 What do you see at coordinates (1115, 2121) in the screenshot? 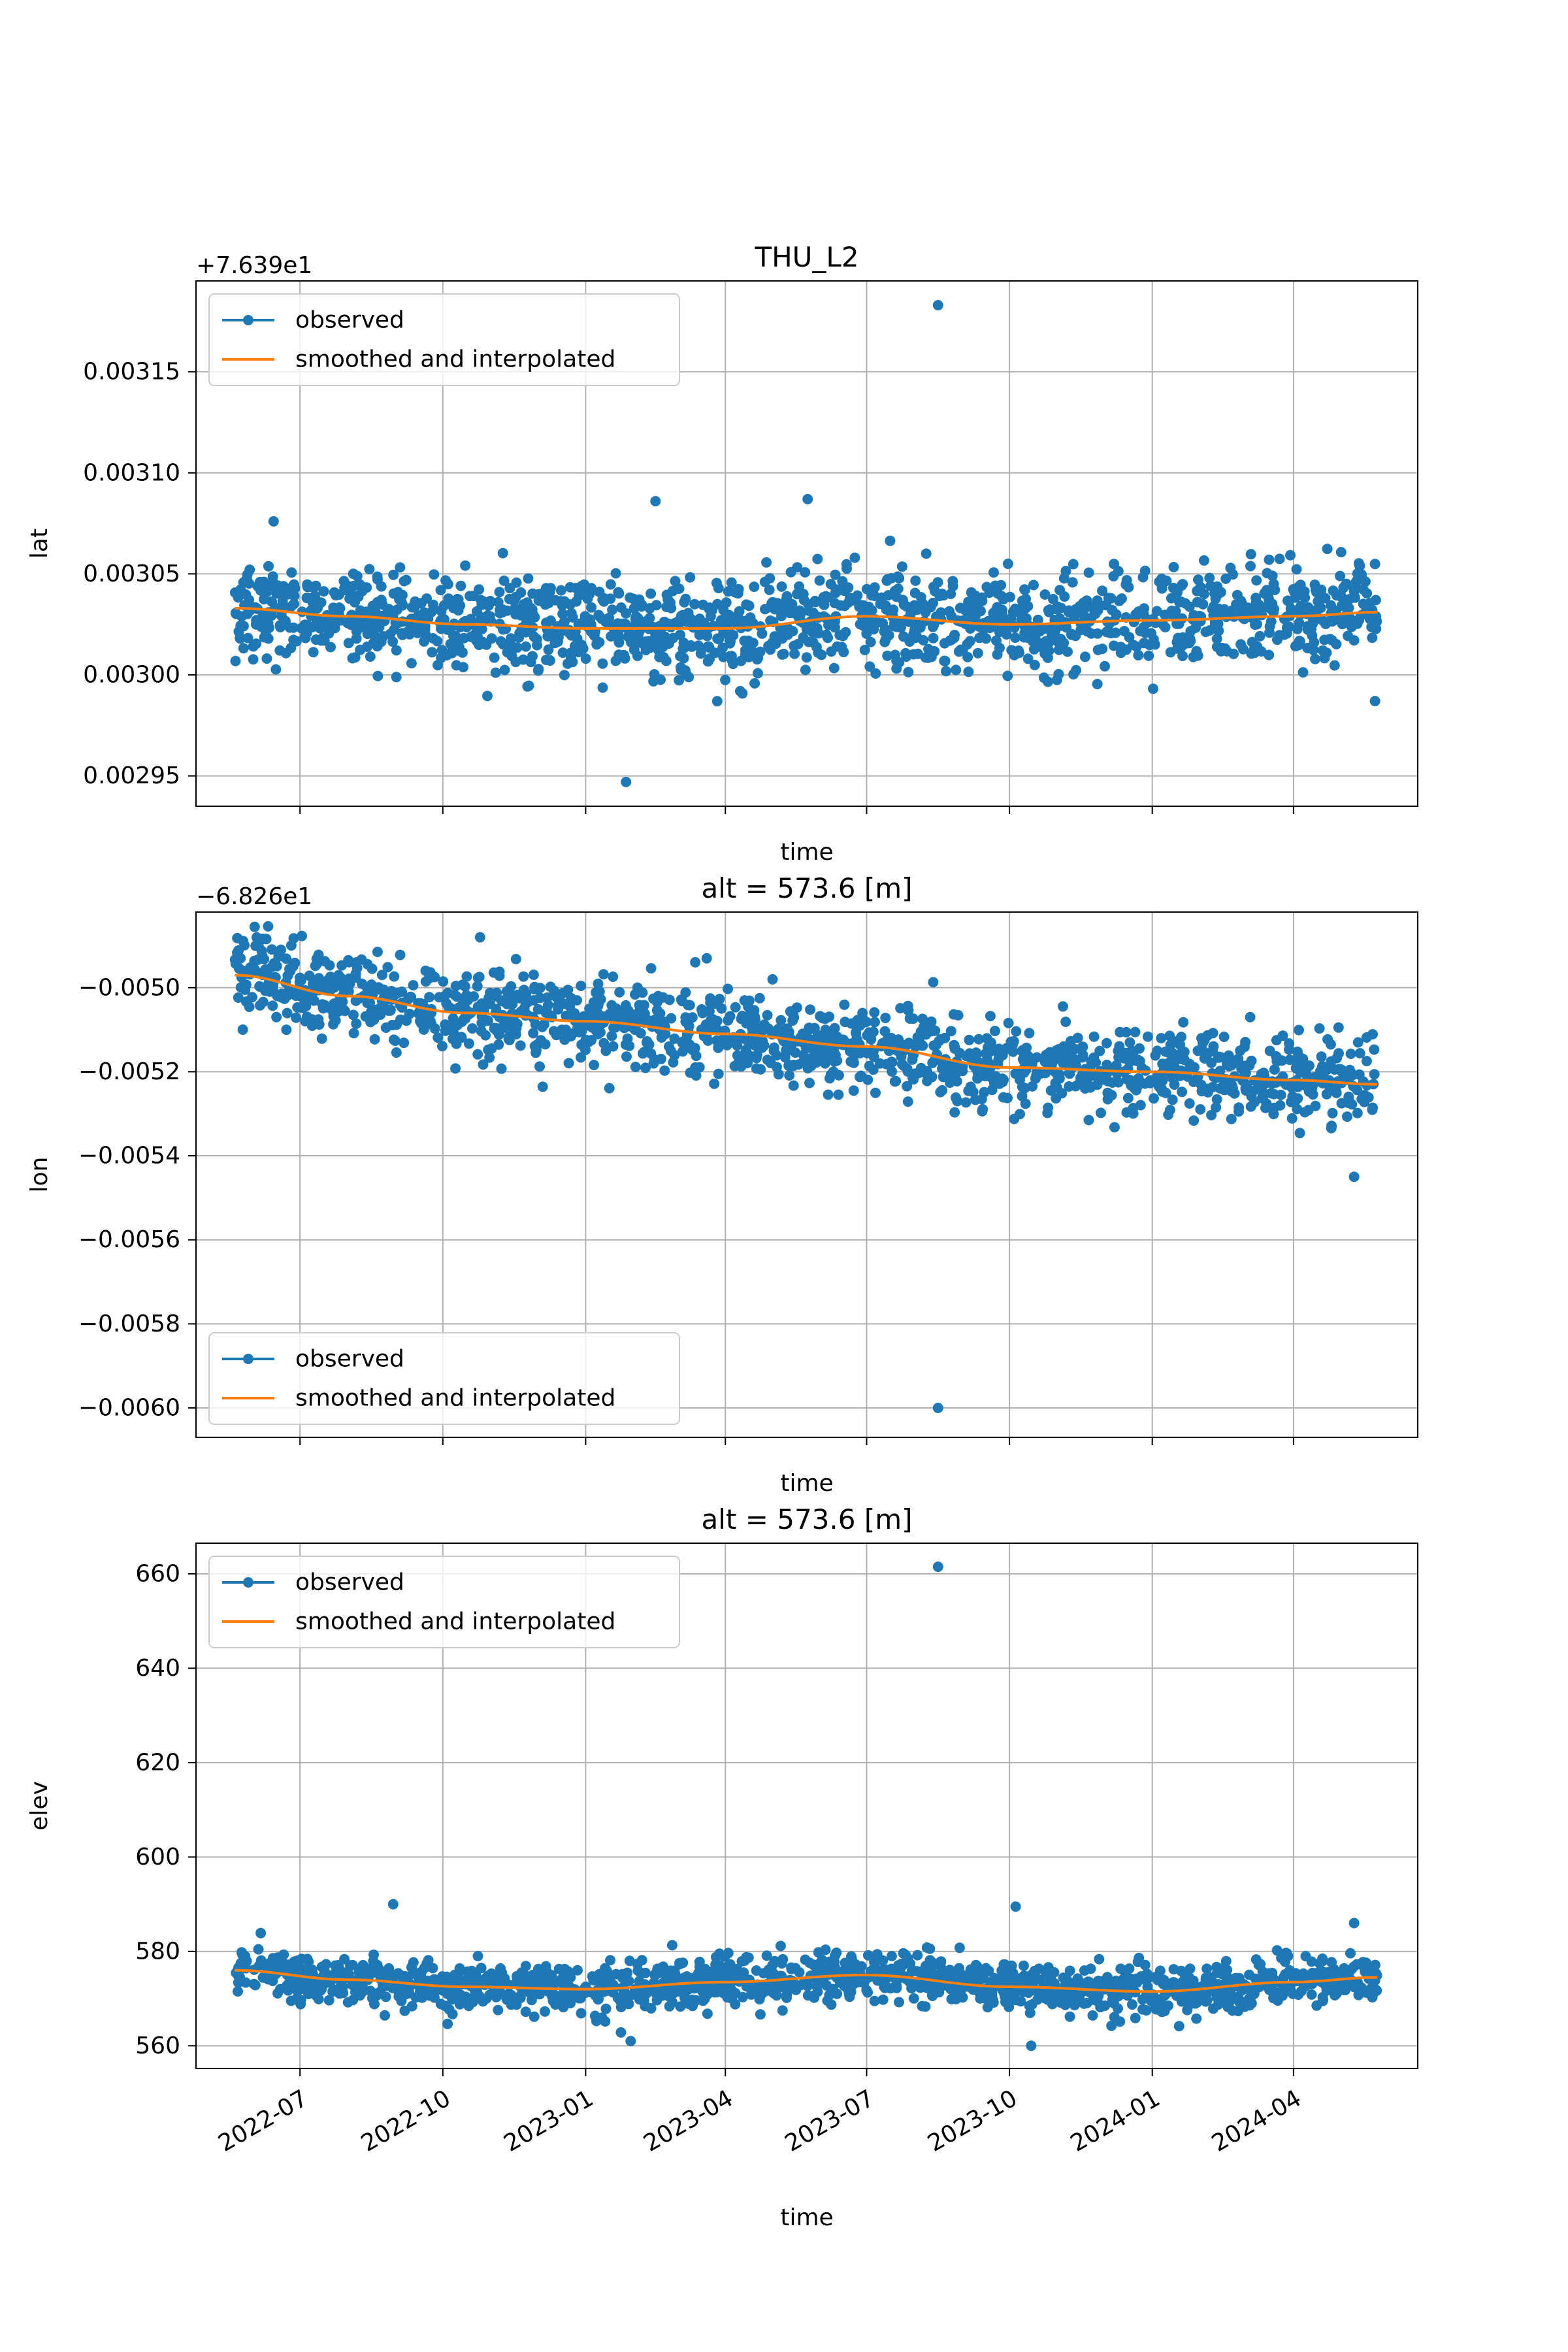
I see `x-tick-label: 2024-01` at bounding box center [1115, 2121].